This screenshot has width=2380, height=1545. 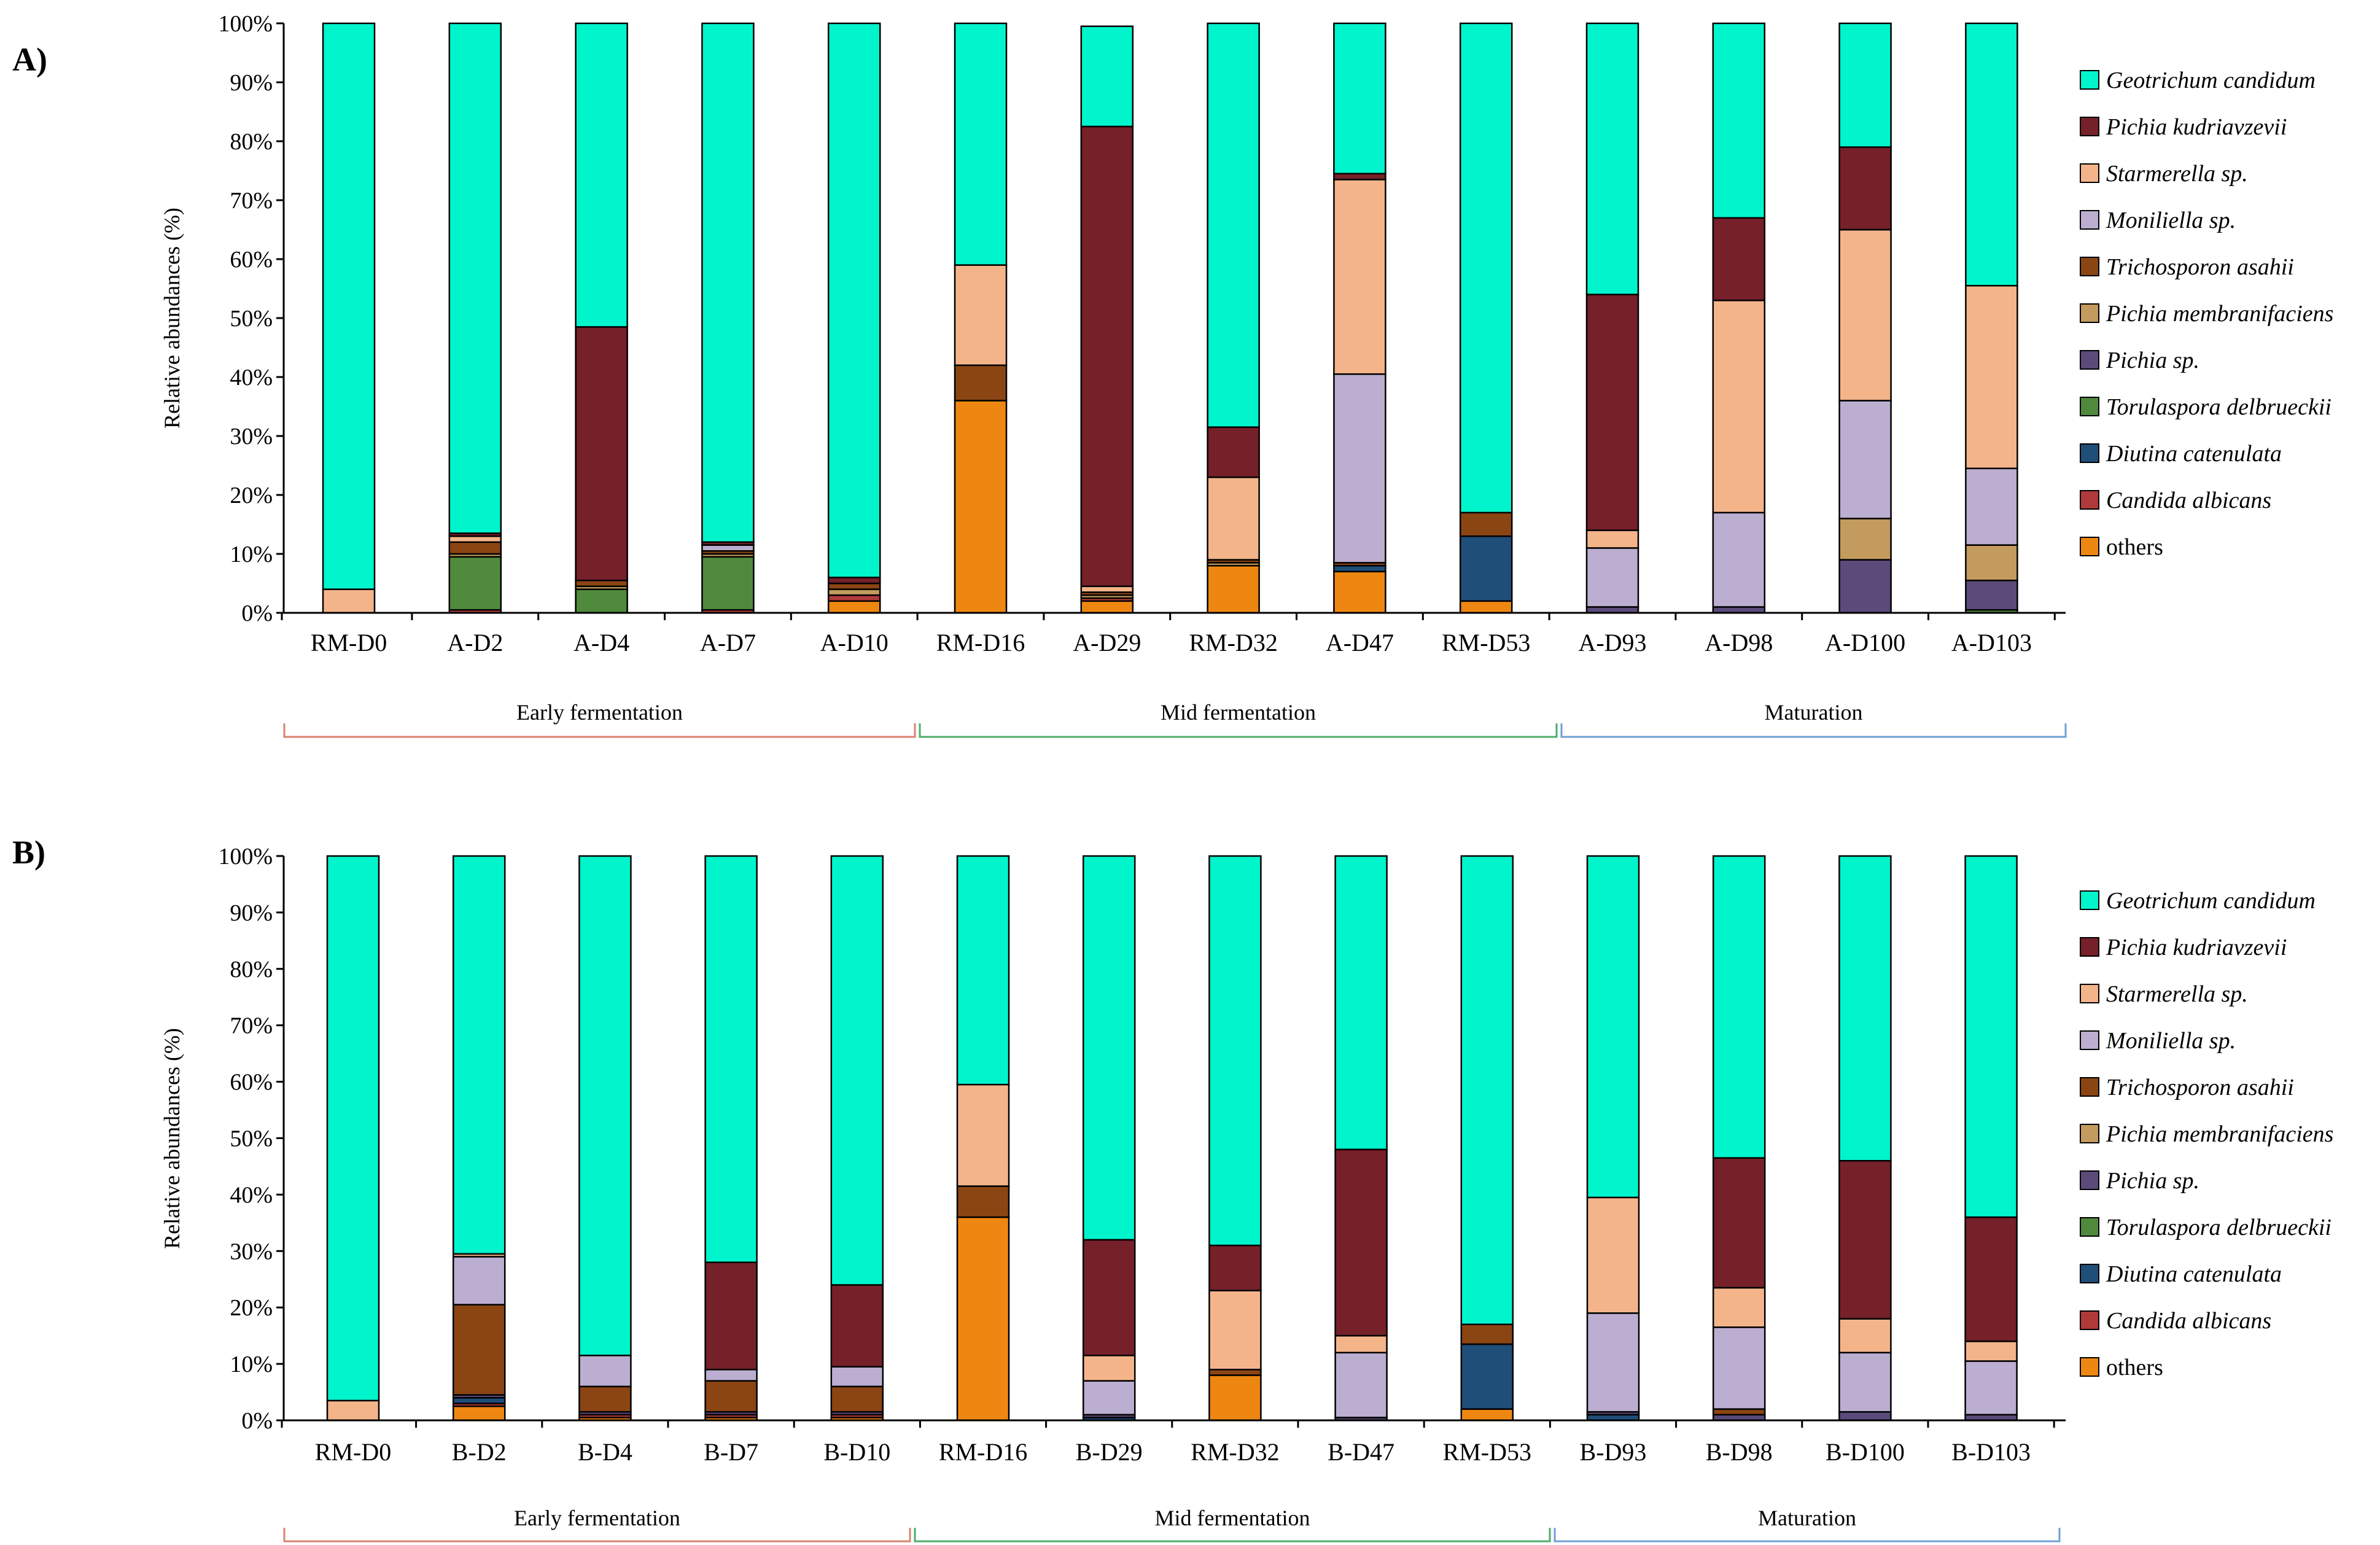 What do you see at coordinates (2196, 127) in the screenshot?
I see `legend-label: Pichia kudriavzevii` at bounding box center [2196, 127].